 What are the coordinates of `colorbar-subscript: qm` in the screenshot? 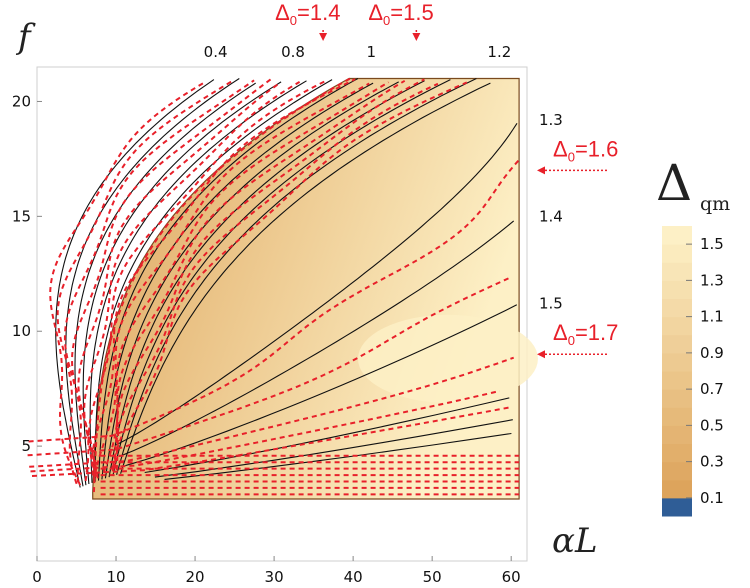 It's located at (715, 204).